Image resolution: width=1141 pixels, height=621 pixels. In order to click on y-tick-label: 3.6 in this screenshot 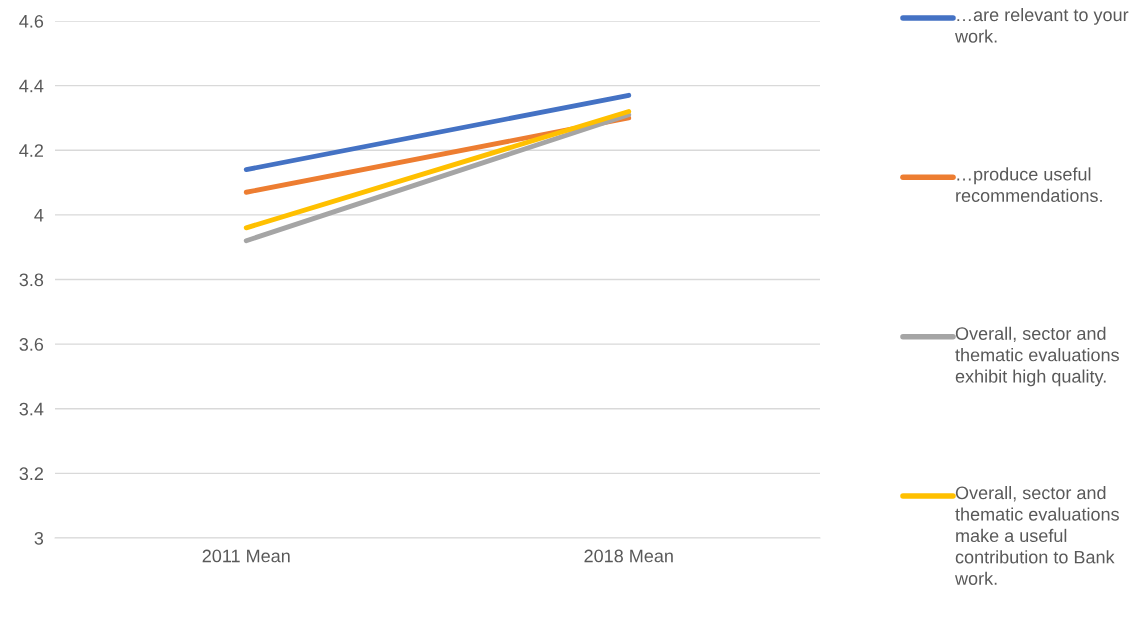, I will do `click(31, 344)`.